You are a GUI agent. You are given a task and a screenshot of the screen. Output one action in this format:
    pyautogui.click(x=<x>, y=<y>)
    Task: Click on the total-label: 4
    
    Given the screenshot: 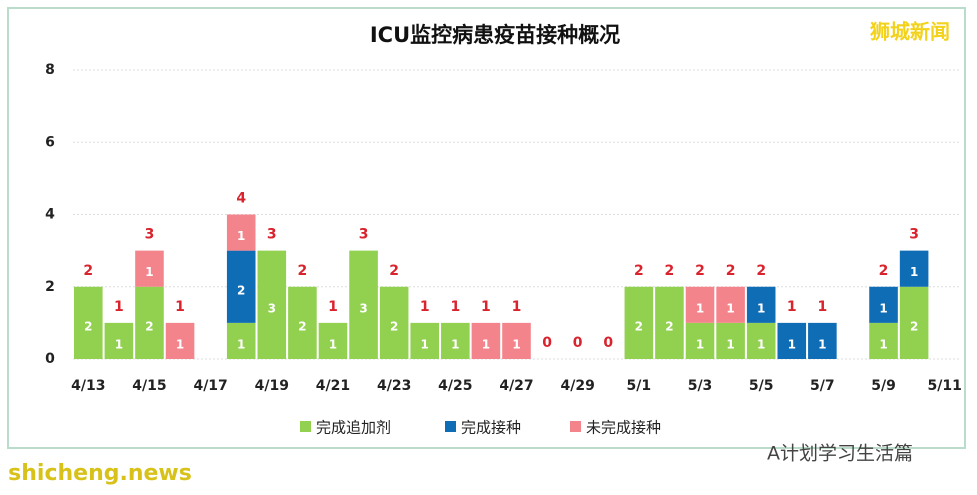 What is the action you would take?
    pyautogui.click(x=241, y=199)
    